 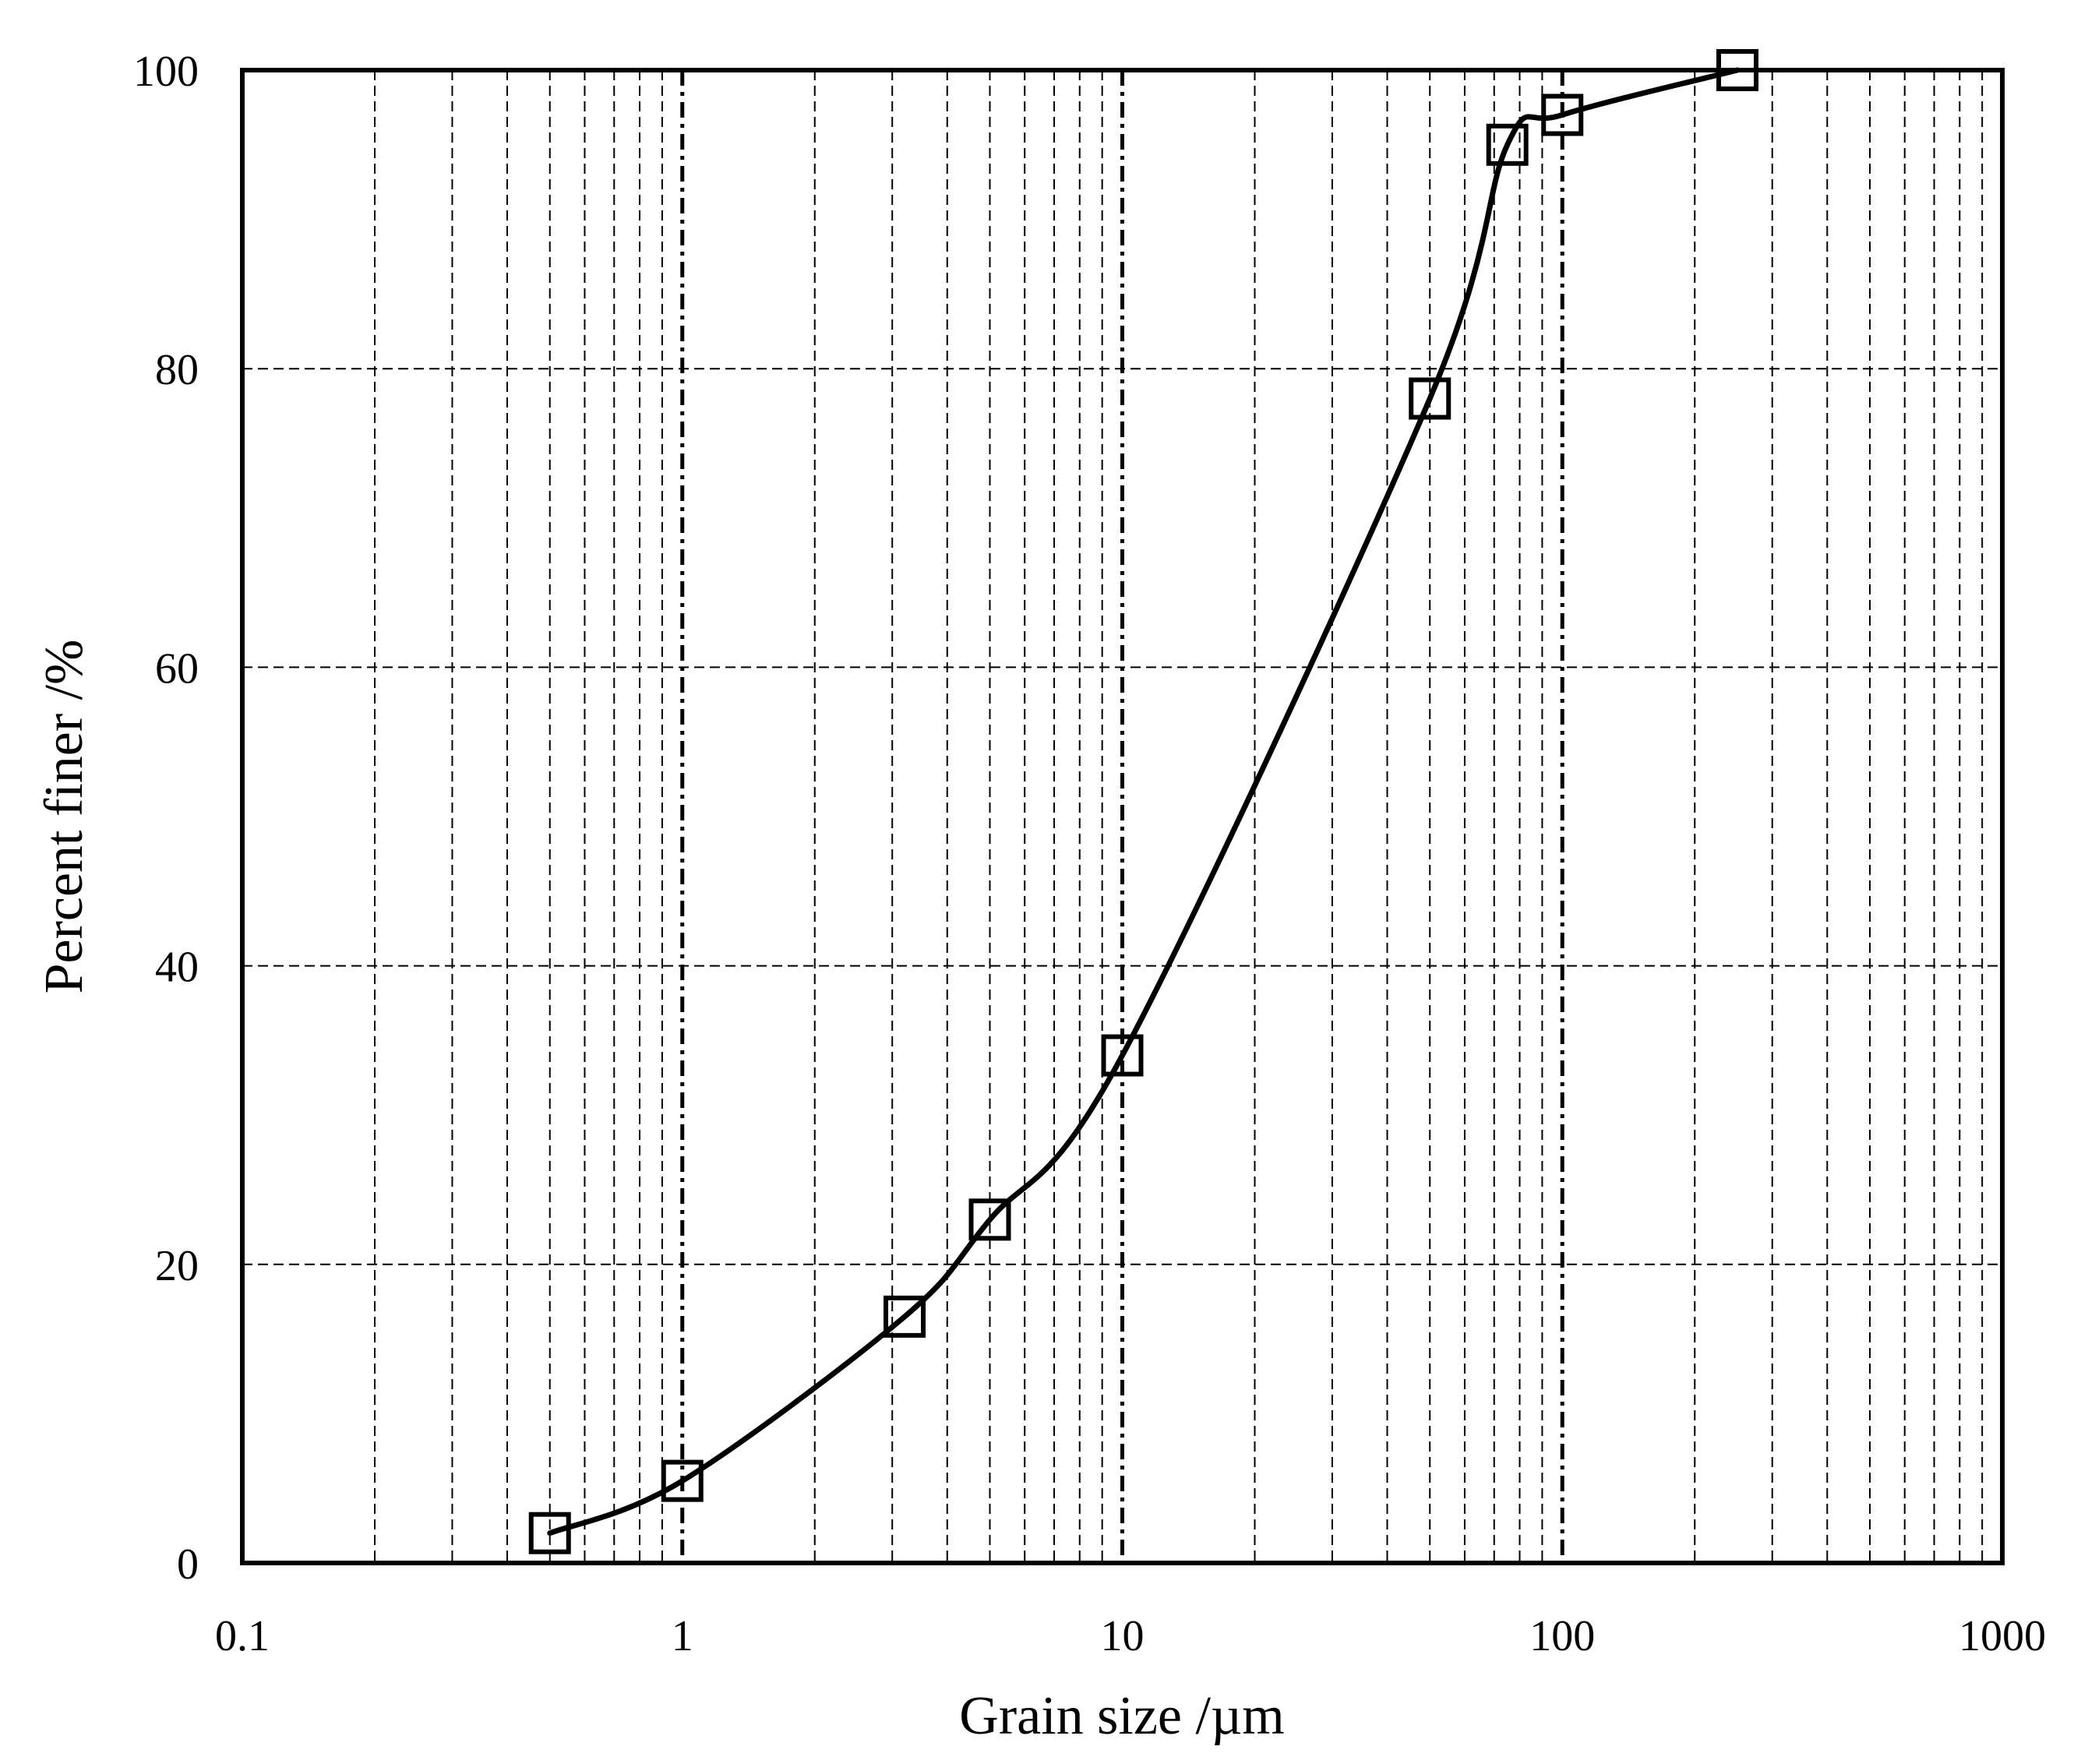 I want to click on x-tick-label: 100, so click(x=1562, y=1636).